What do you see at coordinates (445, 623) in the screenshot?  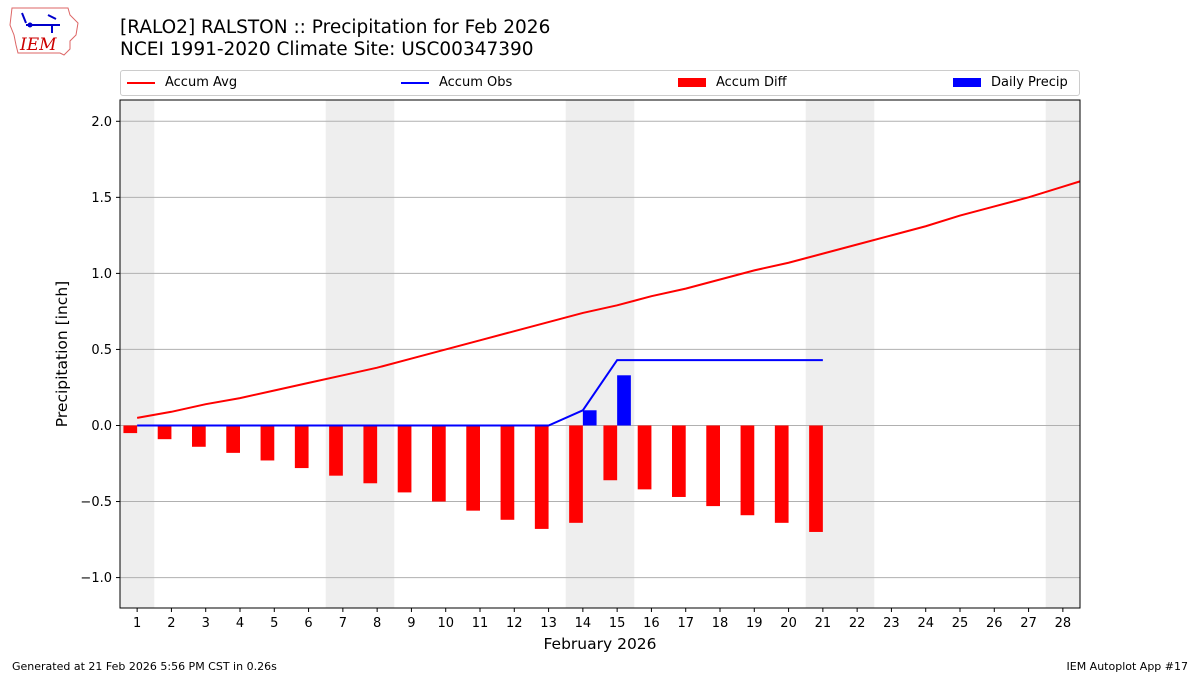 I see `x-tick-label: 10` at bounding box center [445, 623].